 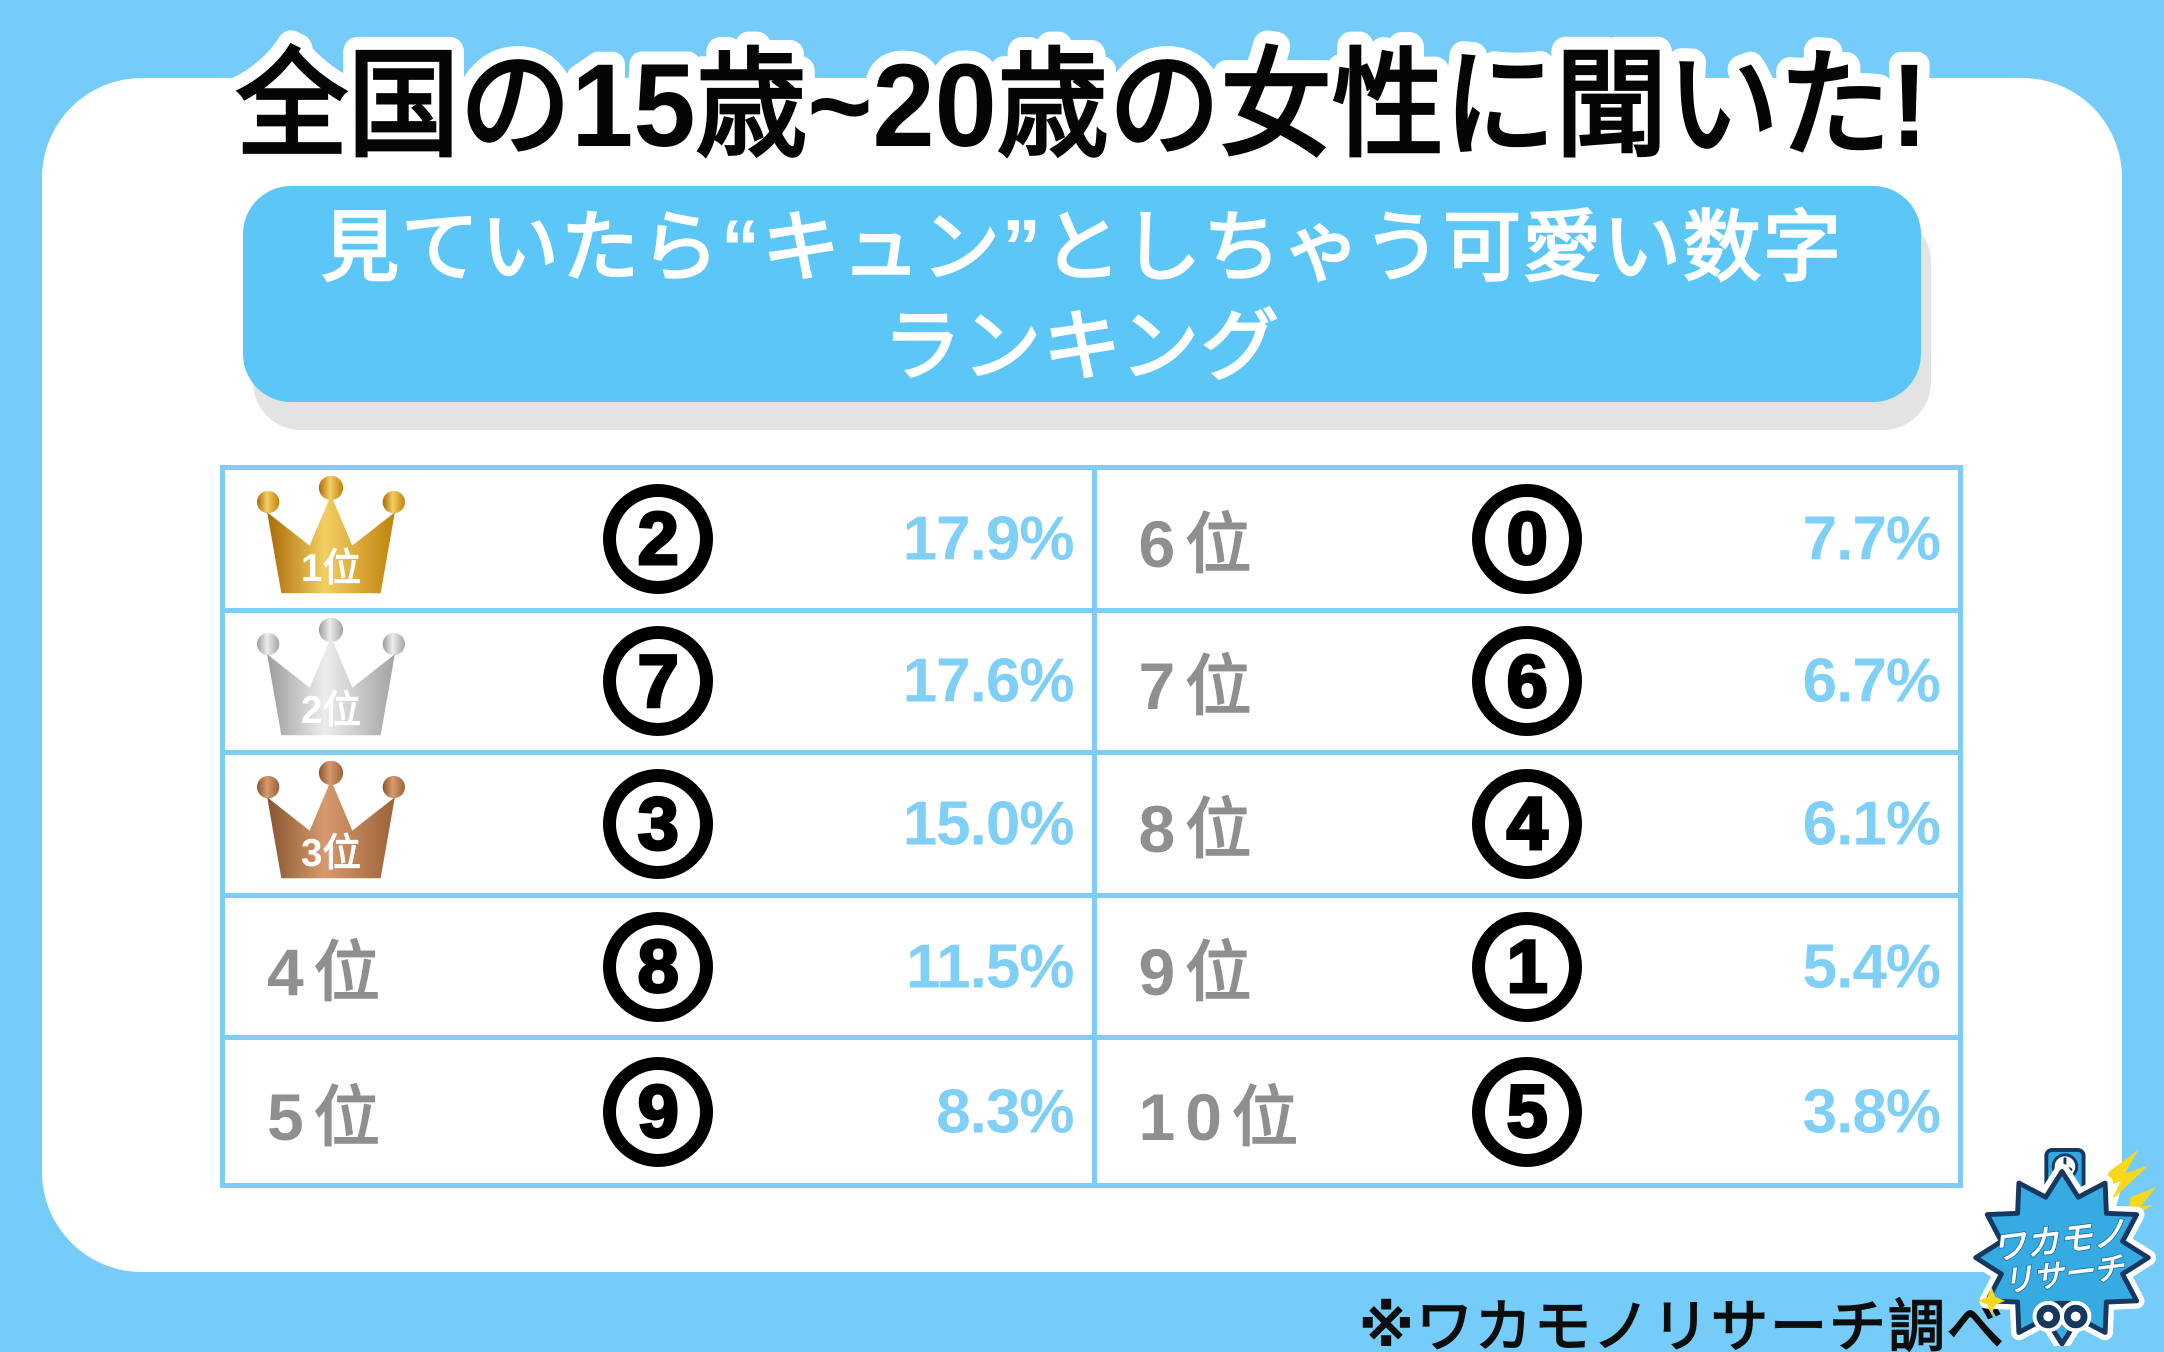 What do you see at coordinates (658, 966) in the screenshot?
I see `circled-number: 8` at bounding box center [658, 966].